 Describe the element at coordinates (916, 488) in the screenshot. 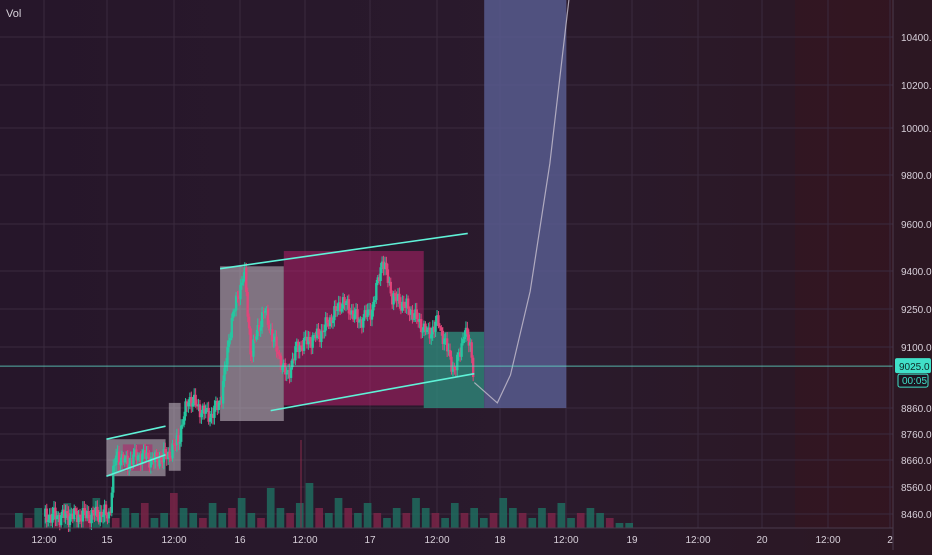

I see `price-axis-label: 8560.0` at that location.